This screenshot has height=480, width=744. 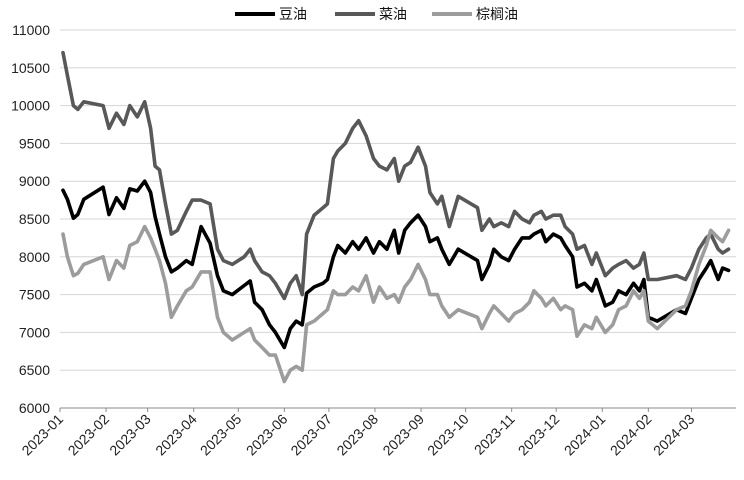 I want to click on x-tick-label: 2023-05, so click(x=221, y=435).